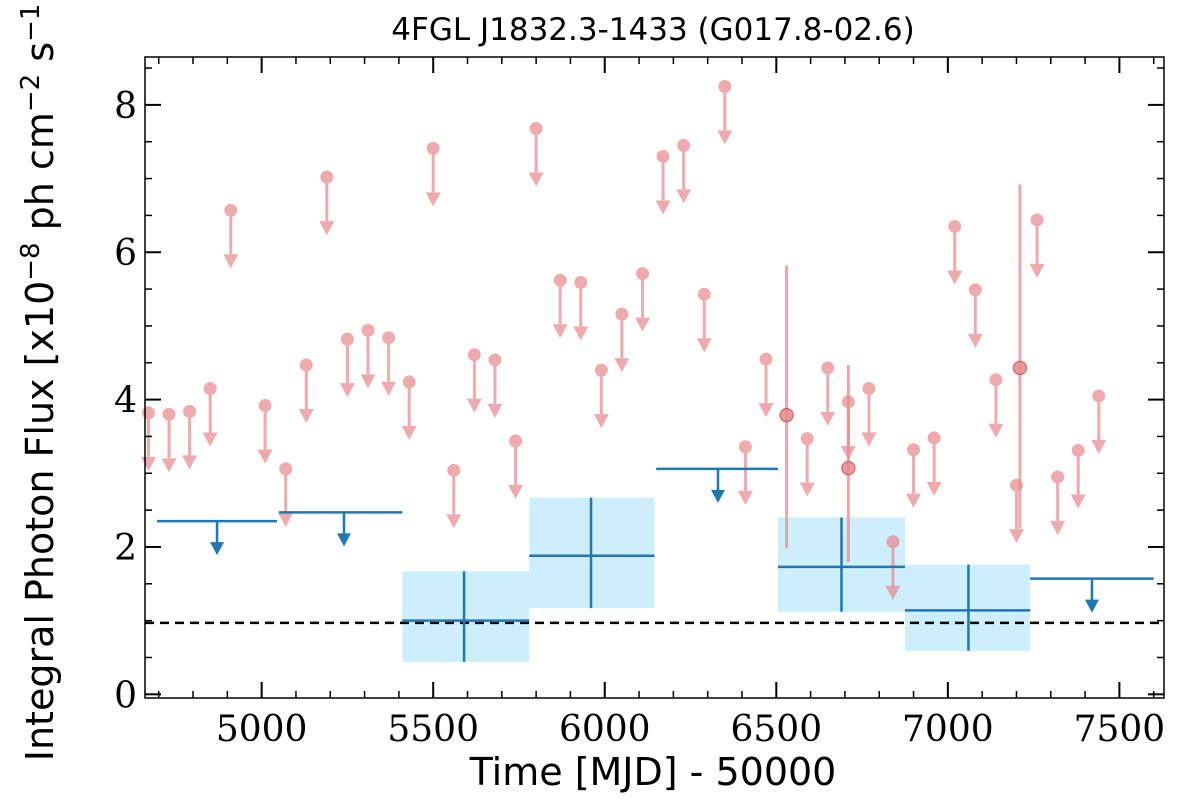 This screenshot has width=1200, height=800. What do you see at coordinates (605, 729) in the screenshot?
I see `x-tick-label: 6000` at bounding box center [605, 729].